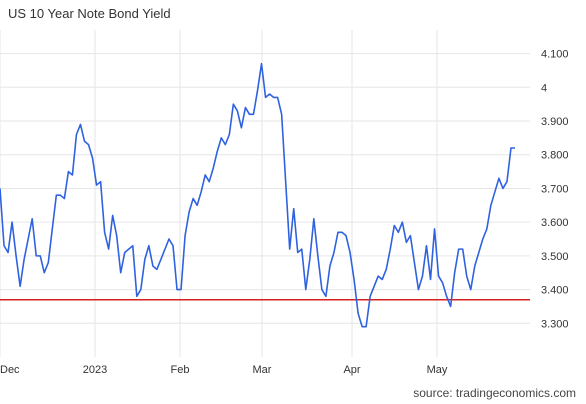 The width and height of the screenshot is (586, 404). Describe the element at coordinates (555, 324) in the screenshot. I see `y-tick-label: 3.300` at that location.